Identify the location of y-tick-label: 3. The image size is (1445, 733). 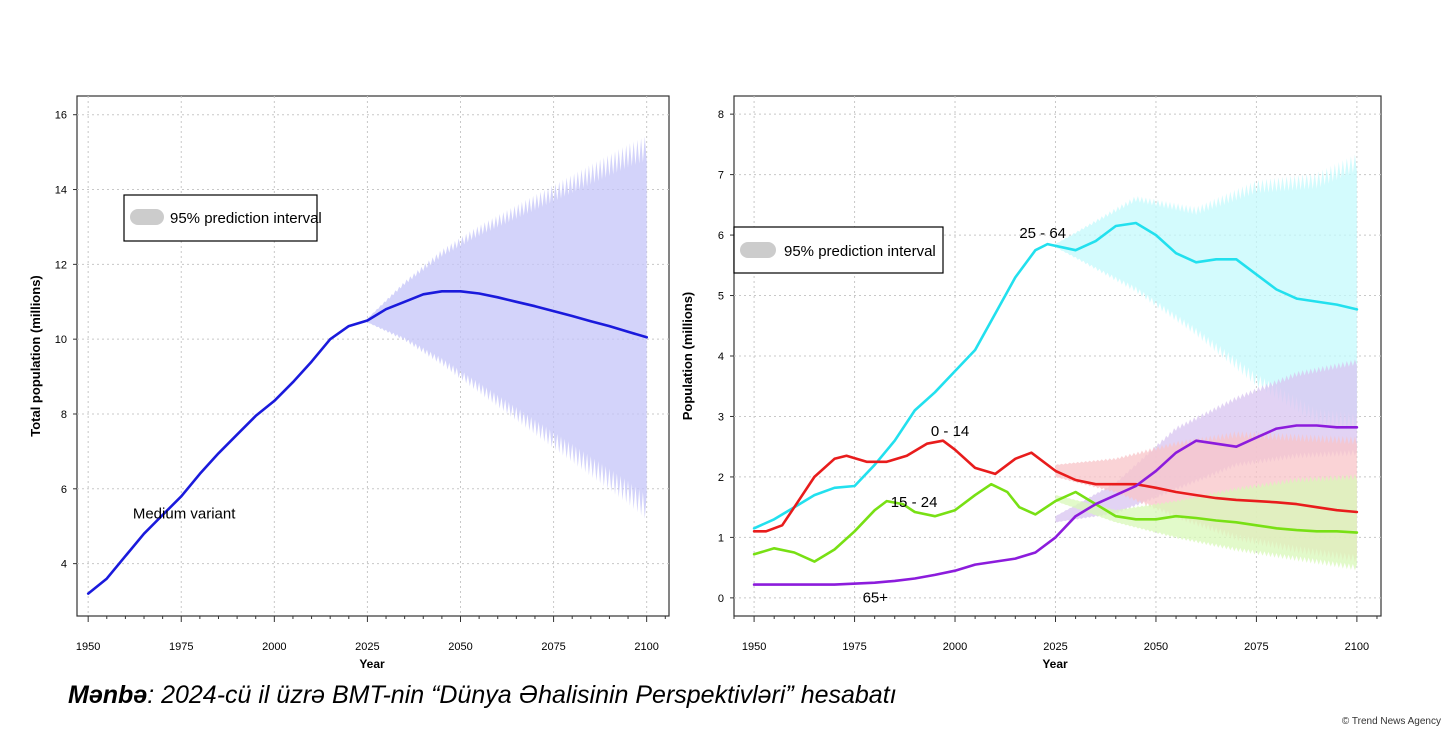
(721, 417).